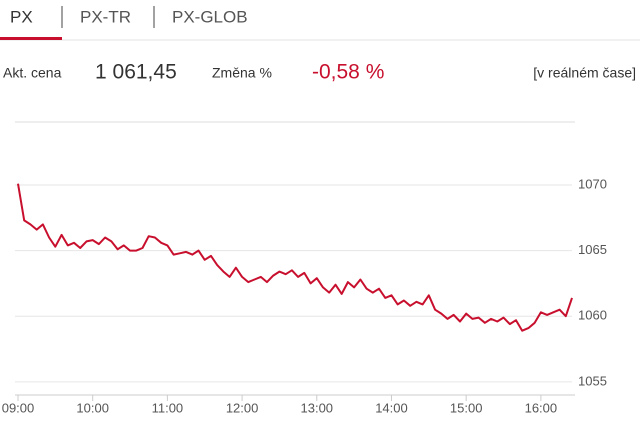 The image size is (640, 421). Describe the element at coordinates (242, 73) in the screenshot. I see `change-label: Změna %` at that location.